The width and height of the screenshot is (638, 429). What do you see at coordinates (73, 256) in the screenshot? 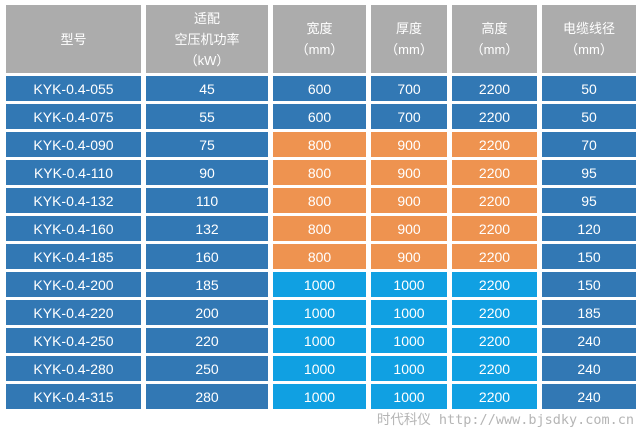
I see `model-cell: KYK-0.4-185` at bounding box center [73, 256].